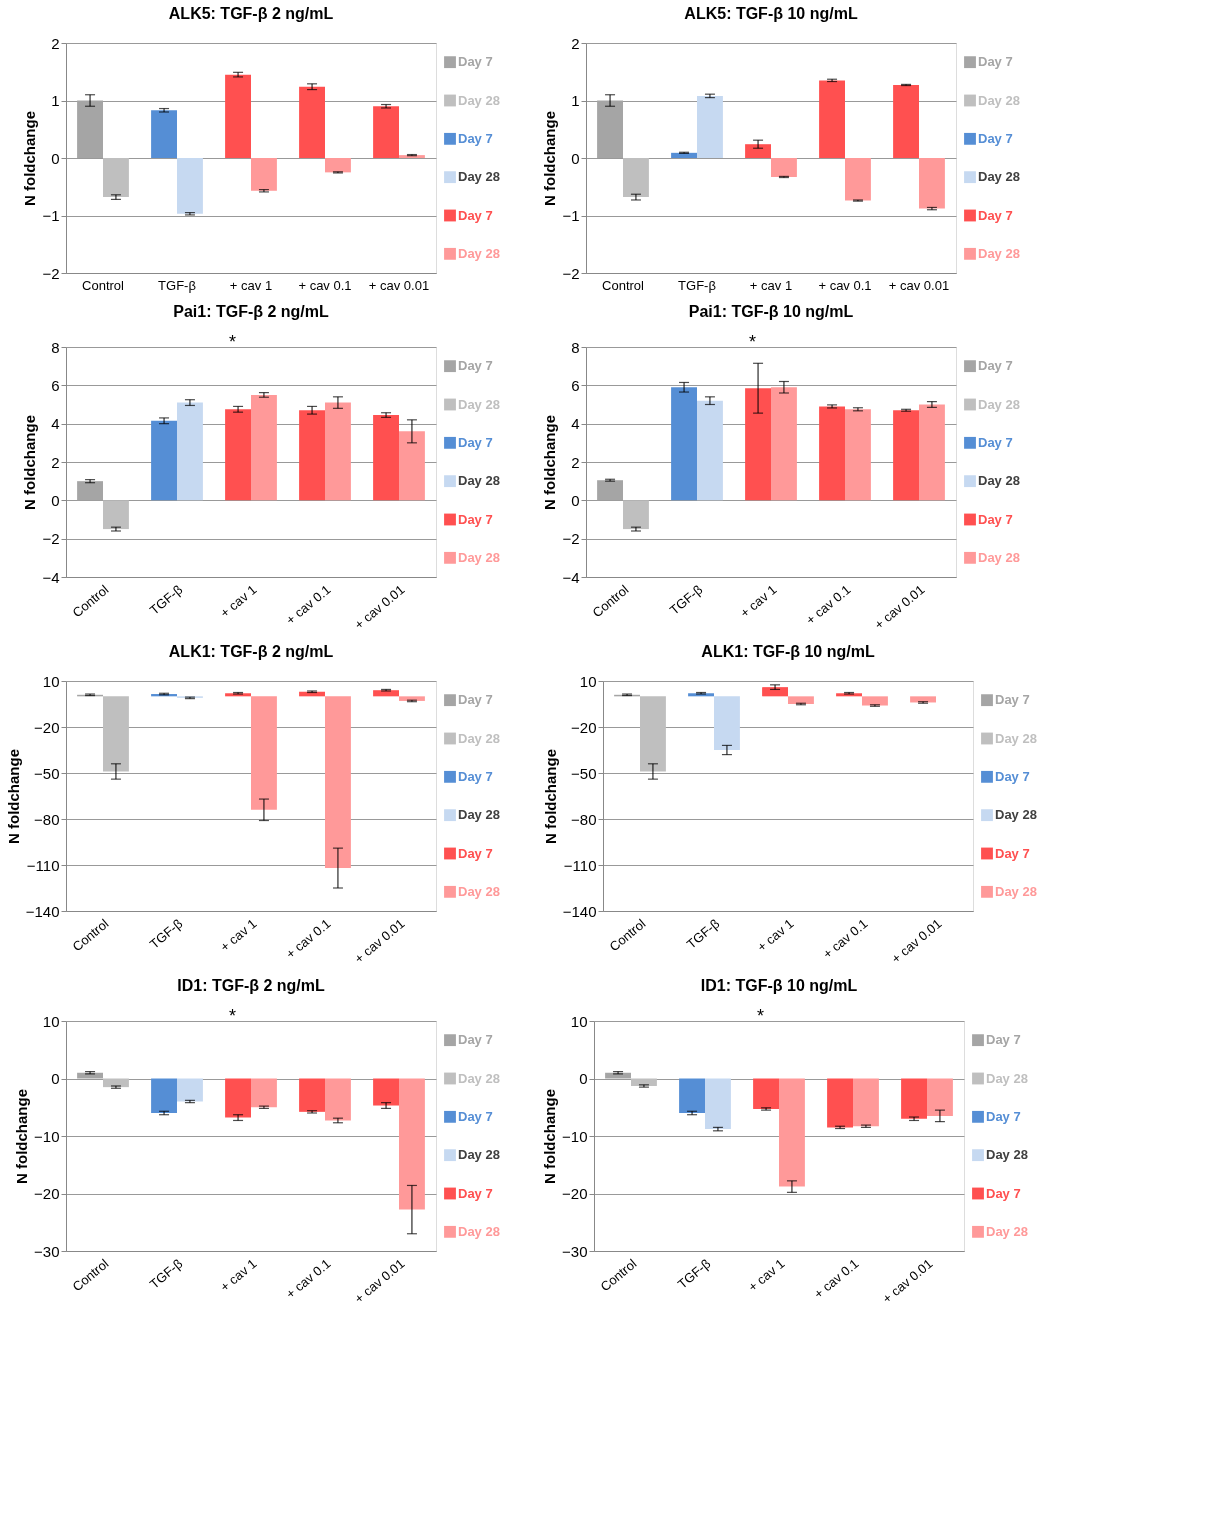  What do you see at coordinates (55, 424) in the screenshot?
I see `y-tick-label: 4` at bounding box center [55, 424].